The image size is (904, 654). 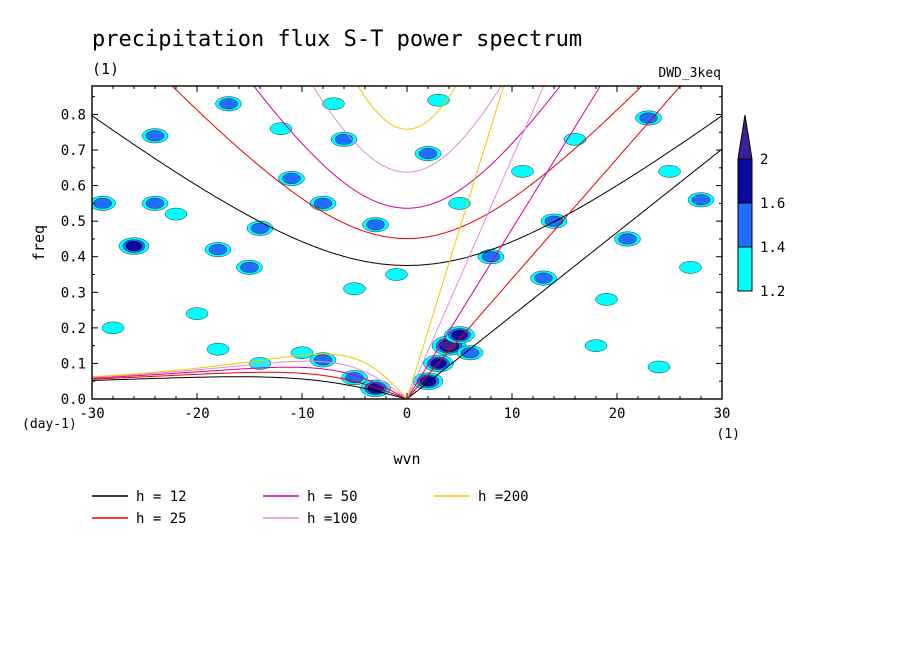 I want to click on colorbar: 1.2 1.4 1.6 2, so click(x=761, y=207).